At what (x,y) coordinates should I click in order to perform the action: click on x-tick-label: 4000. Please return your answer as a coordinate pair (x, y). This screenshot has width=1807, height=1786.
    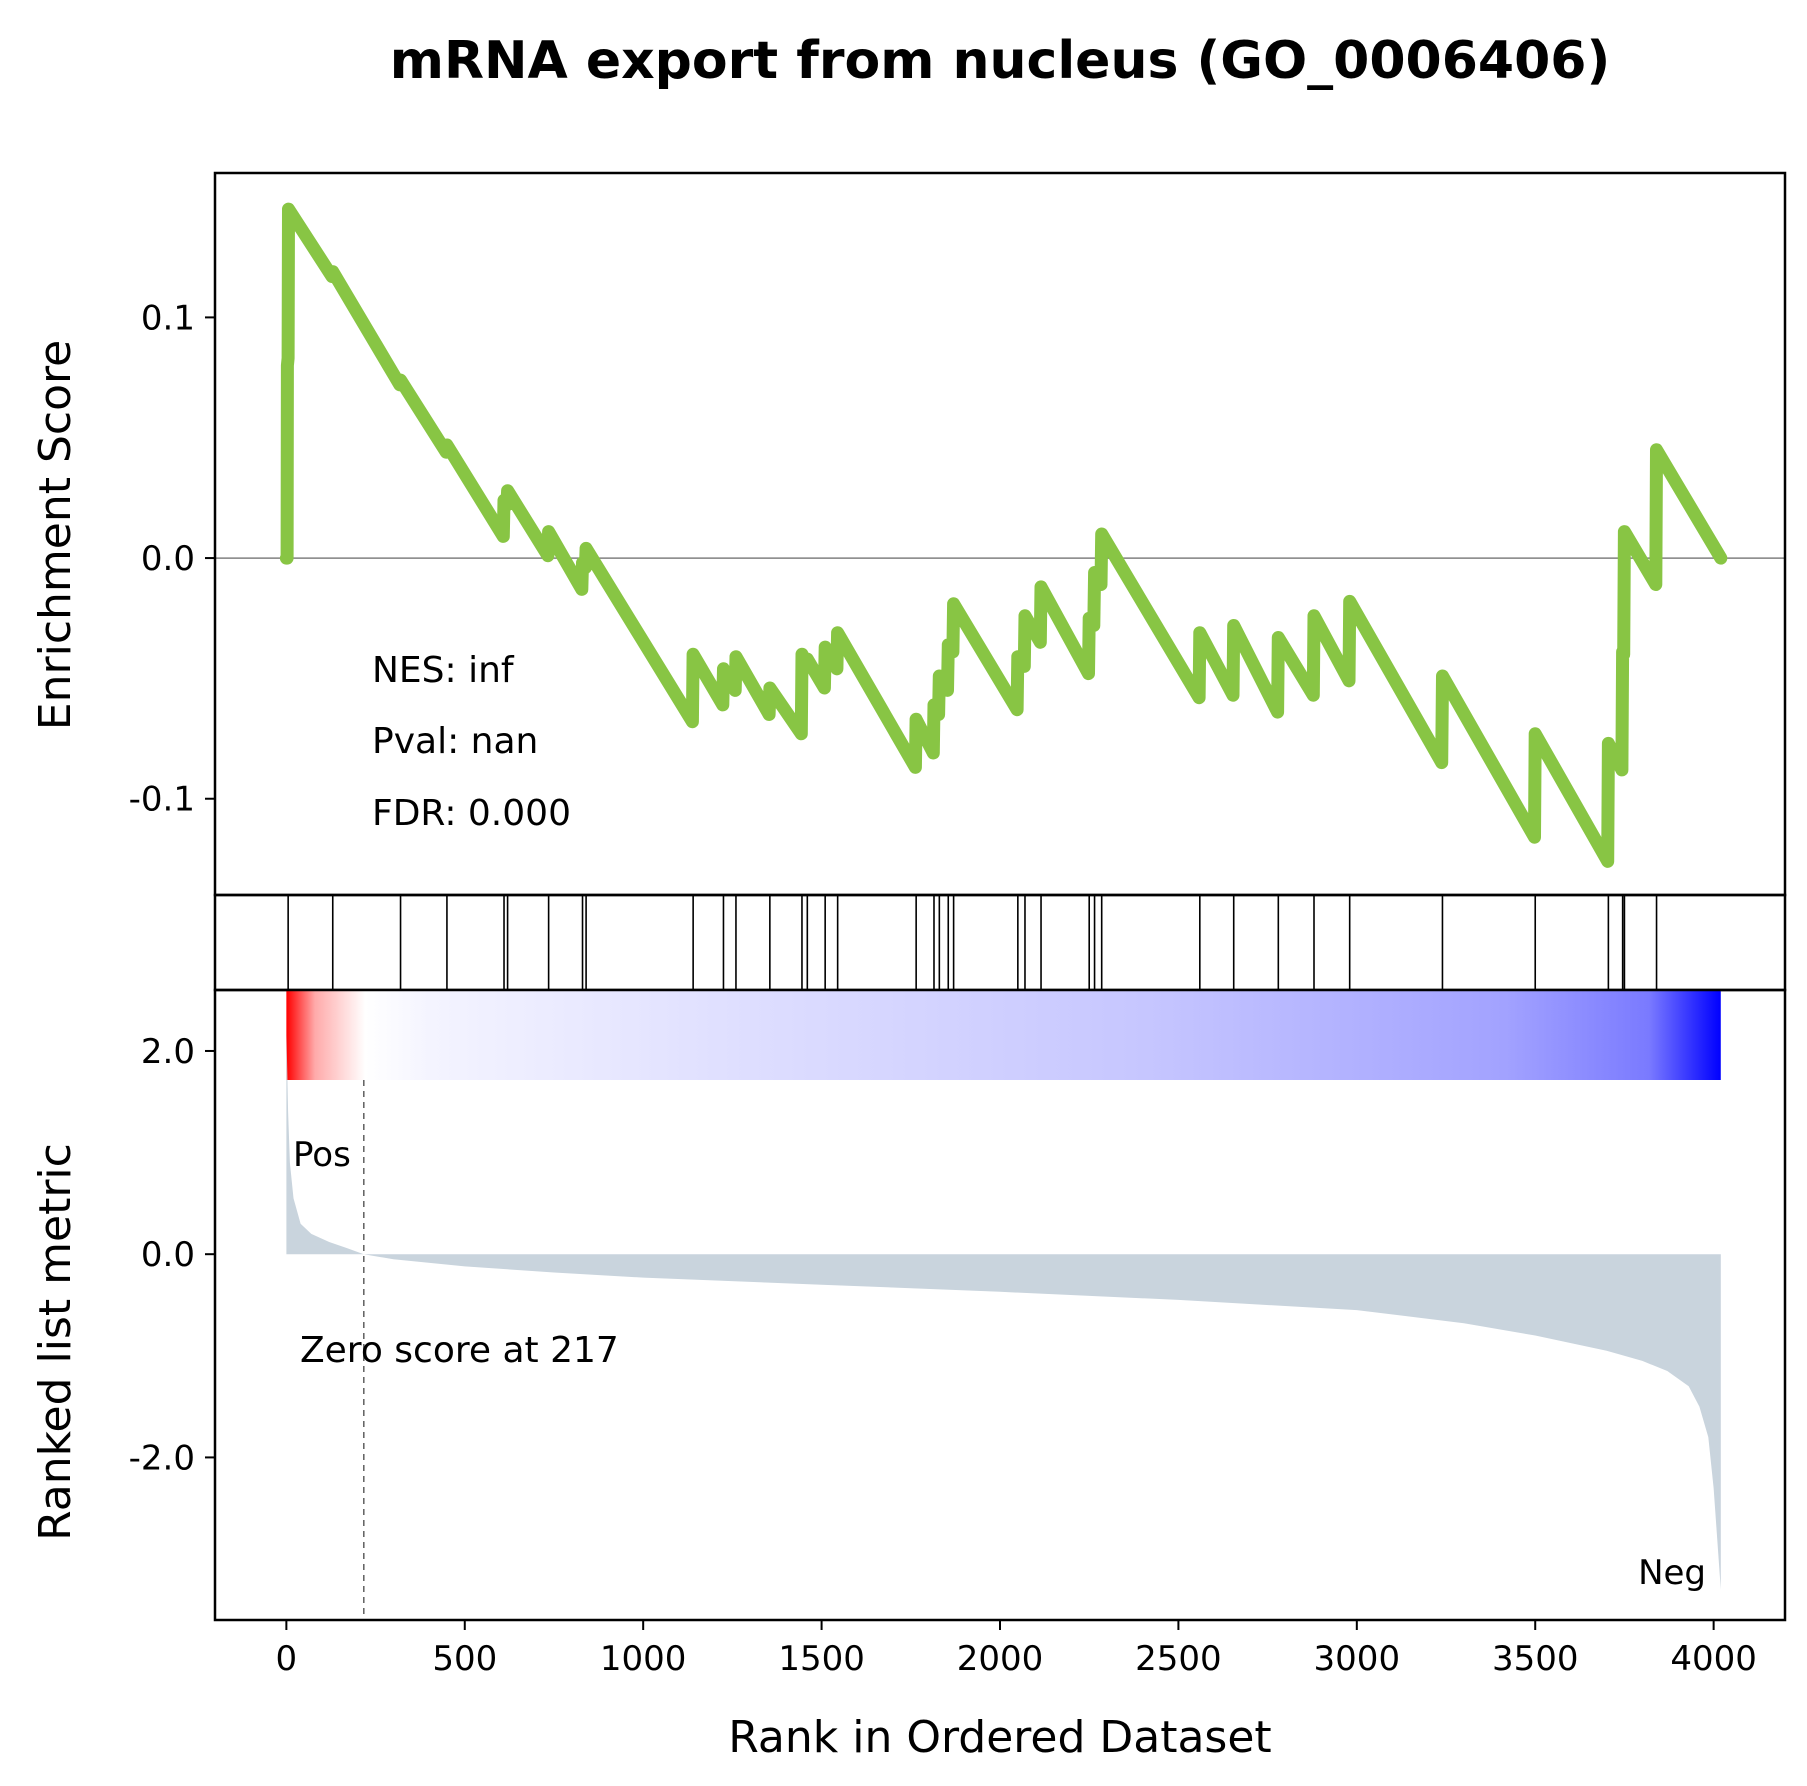
    Looking at the image, I should click on (1713, 1659).